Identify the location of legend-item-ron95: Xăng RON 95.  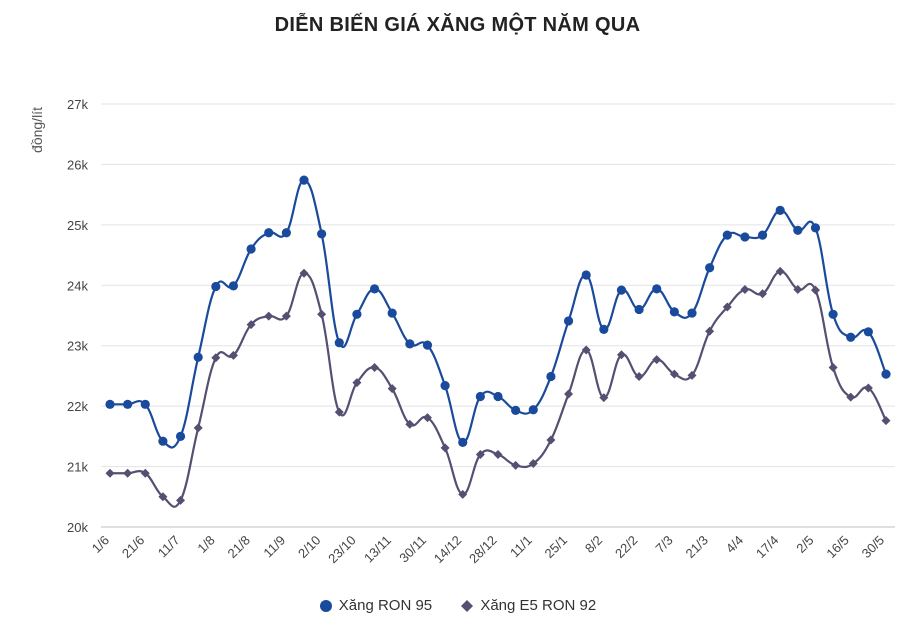
(375, 605).